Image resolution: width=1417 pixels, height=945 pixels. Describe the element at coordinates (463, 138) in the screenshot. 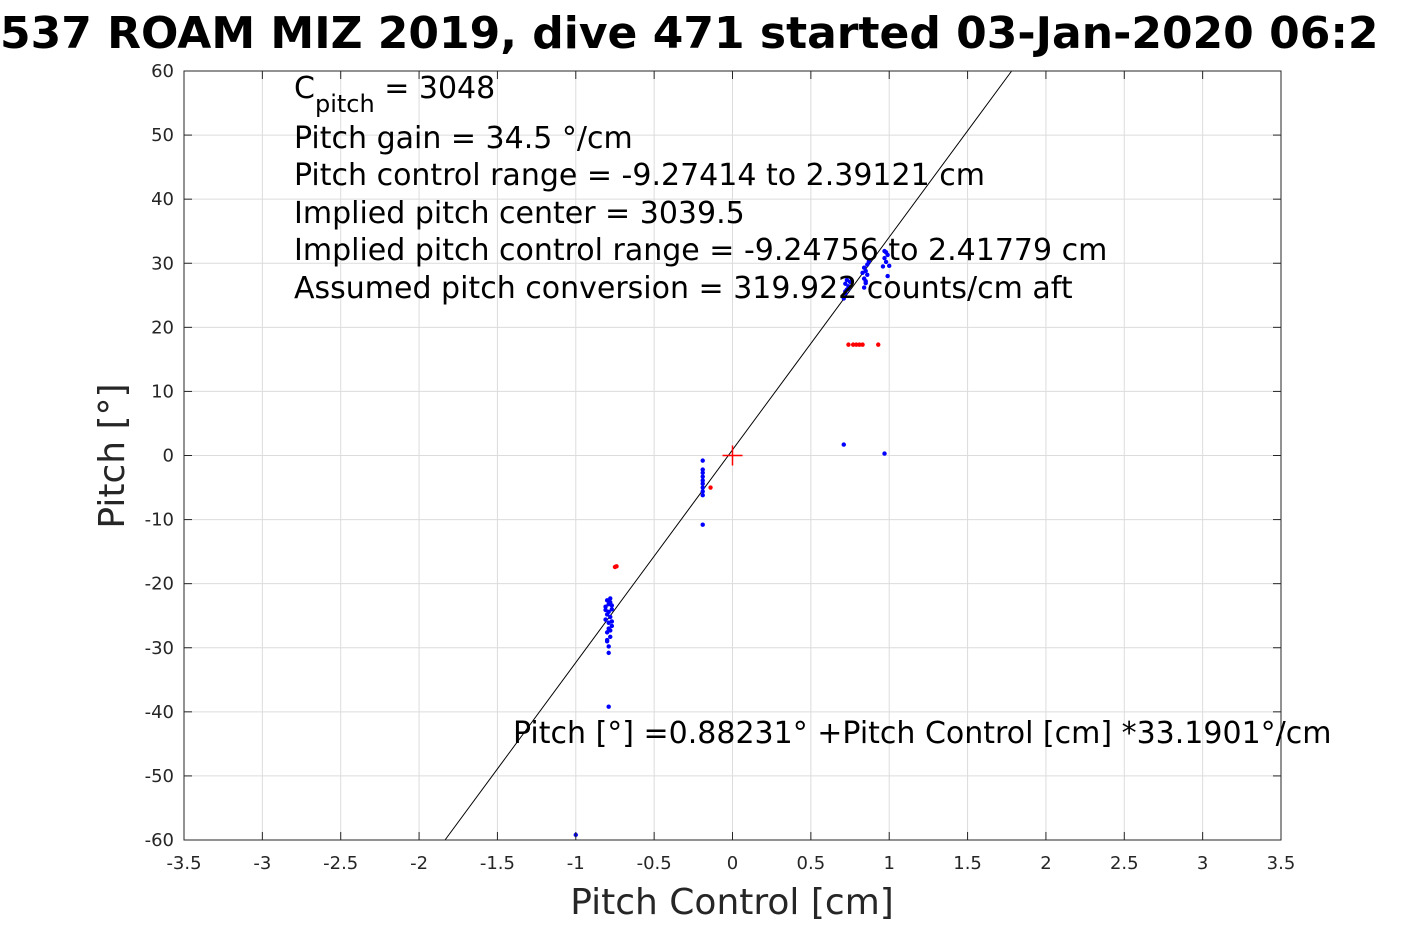

I see `pitch-gain-annotation: Pitch gain = 34.5 °/cm` at that location.